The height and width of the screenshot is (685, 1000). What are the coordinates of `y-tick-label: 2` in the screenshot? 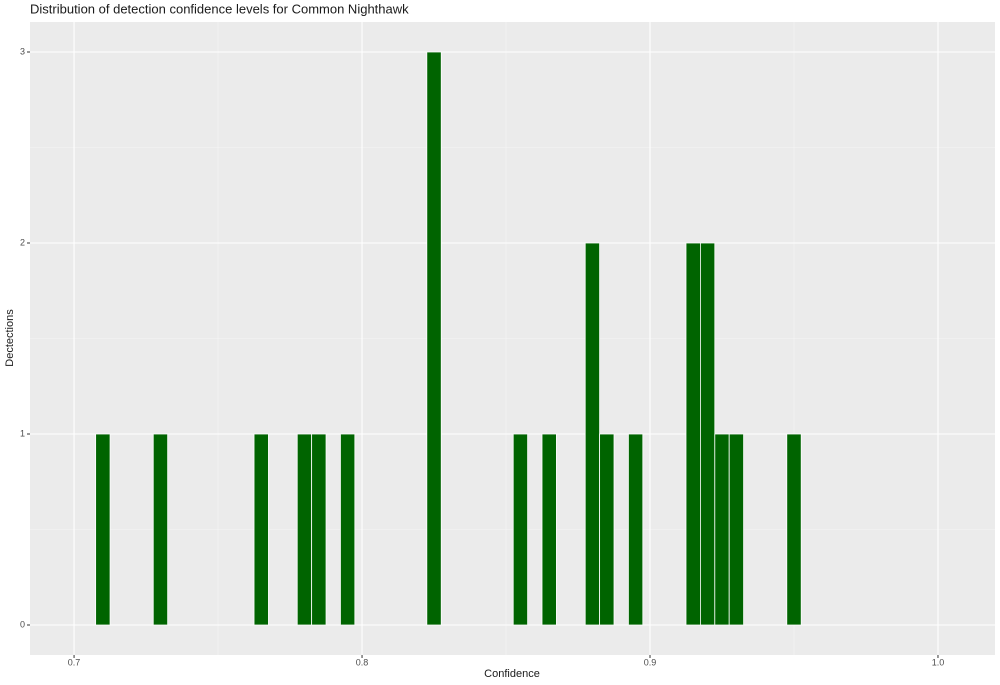 It's located at (22, 242).